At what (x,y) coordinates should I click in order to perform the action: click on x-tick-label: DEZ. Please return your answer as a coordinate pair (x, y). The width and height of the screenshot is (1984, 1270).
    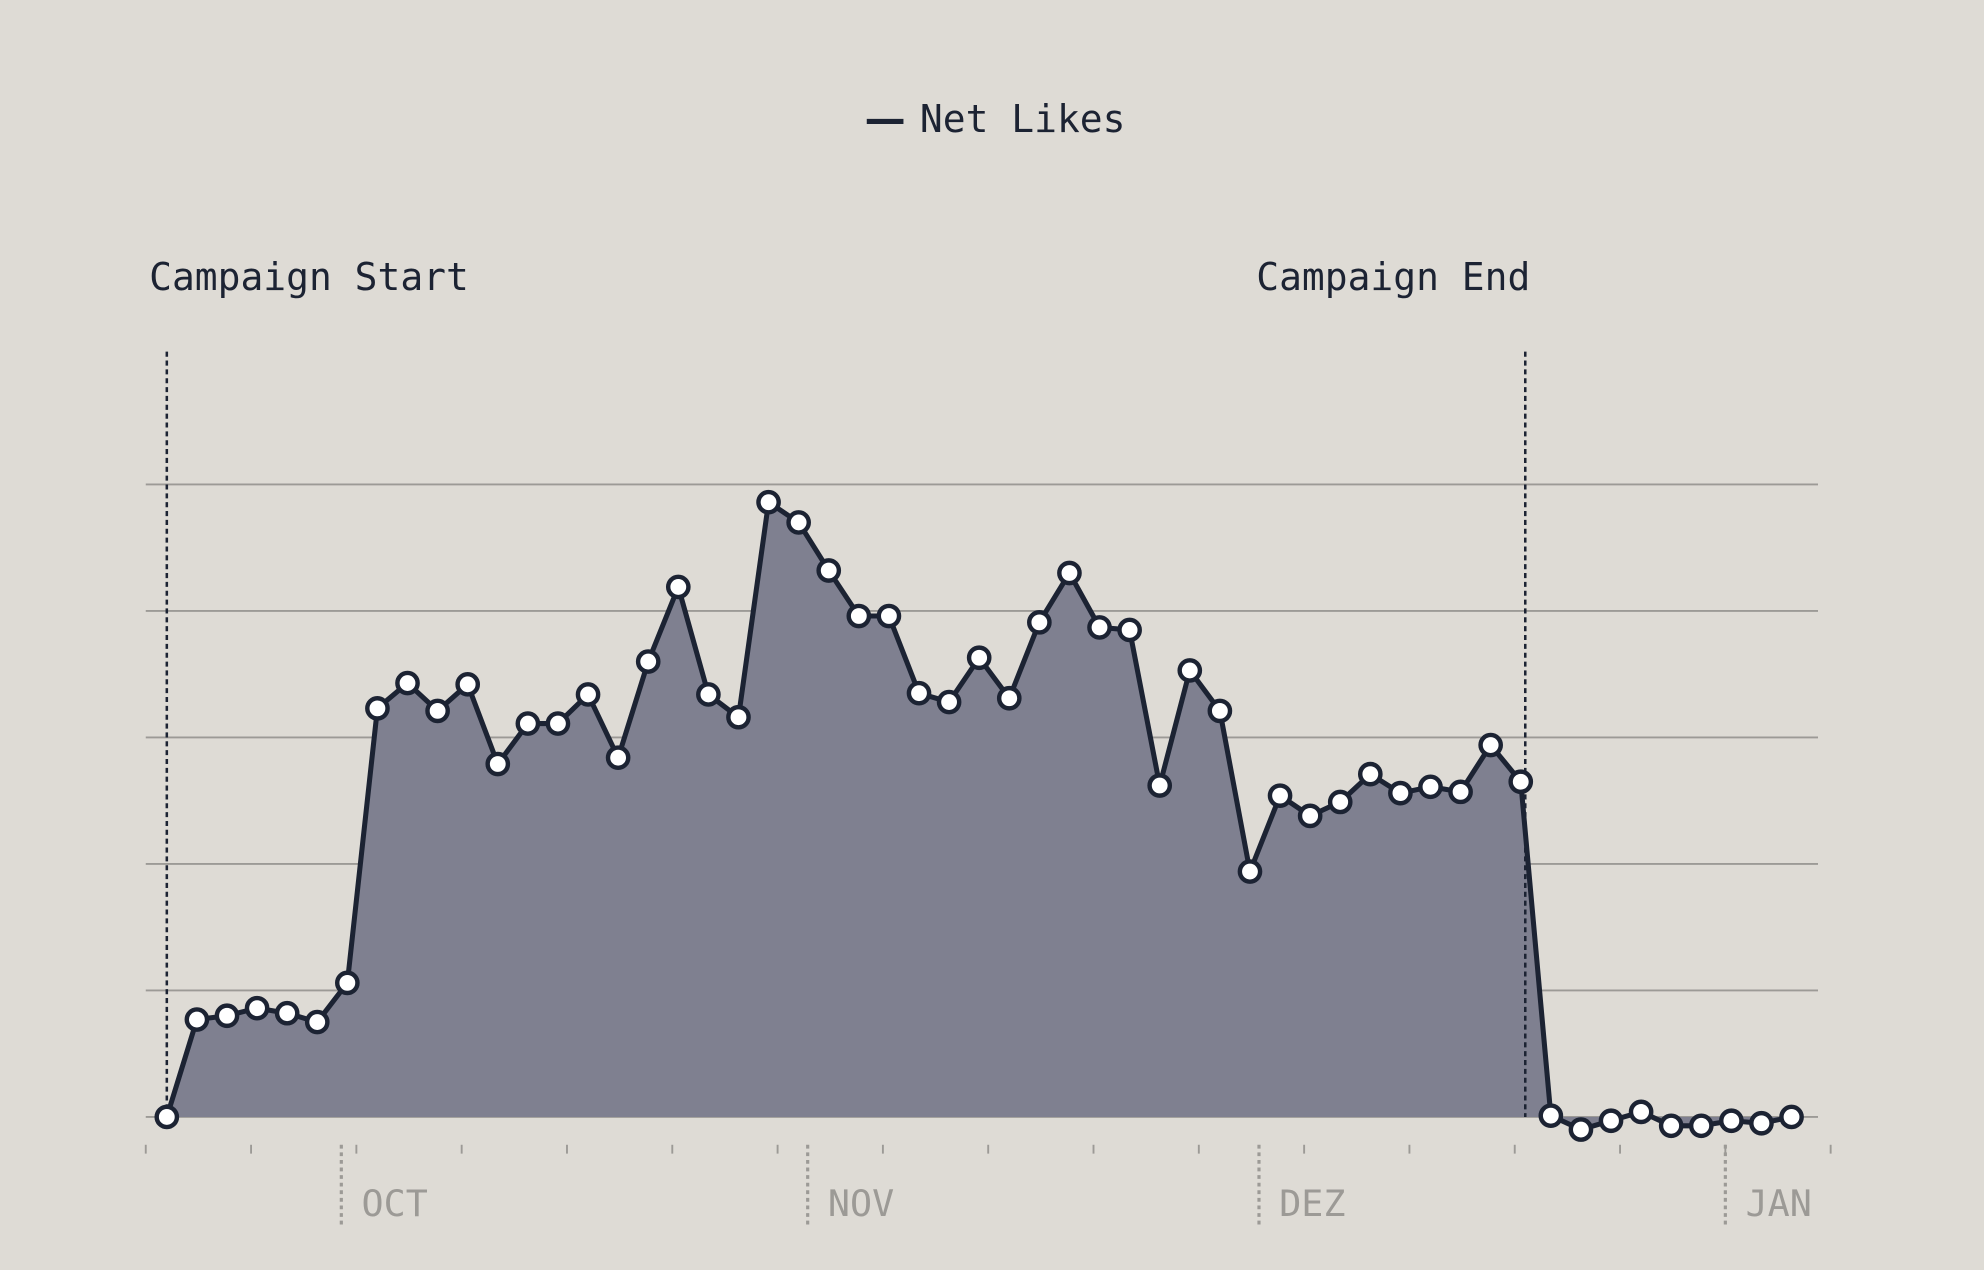
    Looking at the image, I should click on (1312, 1203).